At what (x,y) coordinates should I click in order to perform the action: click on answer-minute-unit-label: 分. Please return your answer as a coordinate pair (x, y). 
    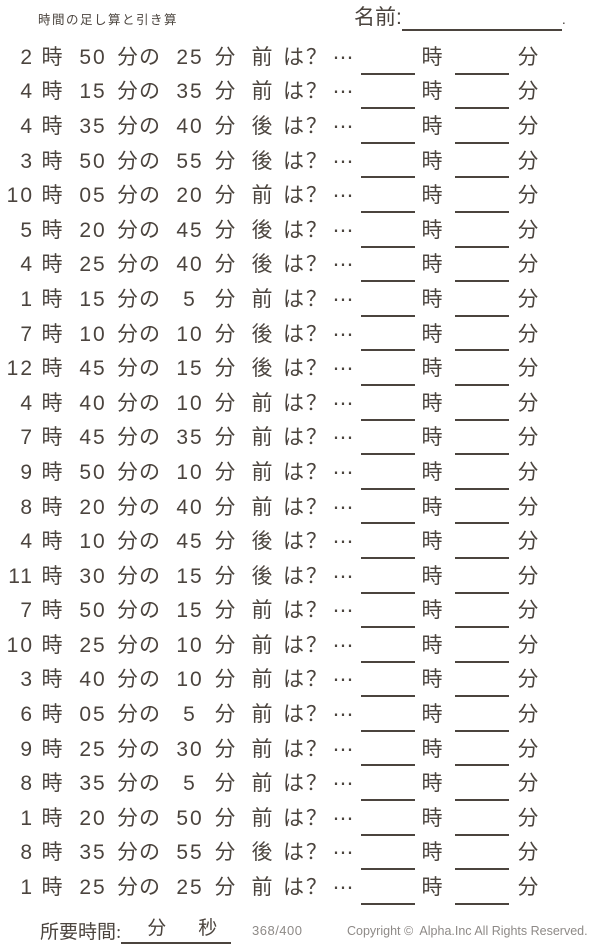
    Looking at the image, I should click on (528, 265).